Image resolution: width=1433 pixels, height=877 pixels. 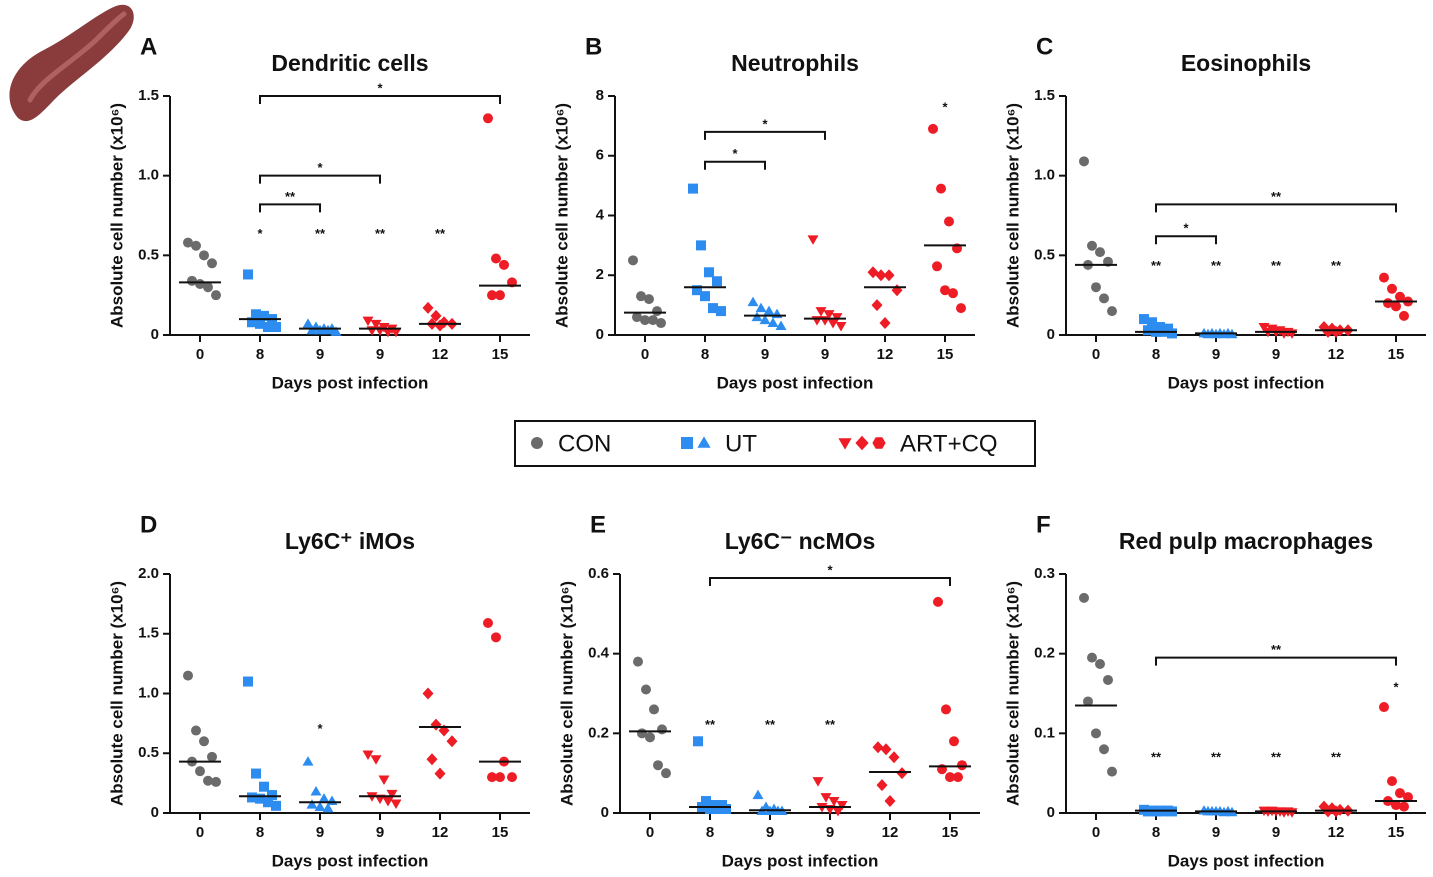 I want to click on chart-title: Neutrophils, so click(x=795, y=63).